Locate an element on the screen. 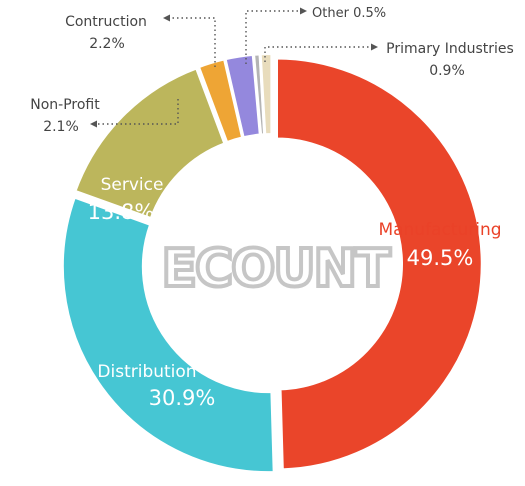 Image resolution: width=525 pixels, height=486 pixels. leader-primary-industries-arrow-icon is located at coordinates (374, 47).